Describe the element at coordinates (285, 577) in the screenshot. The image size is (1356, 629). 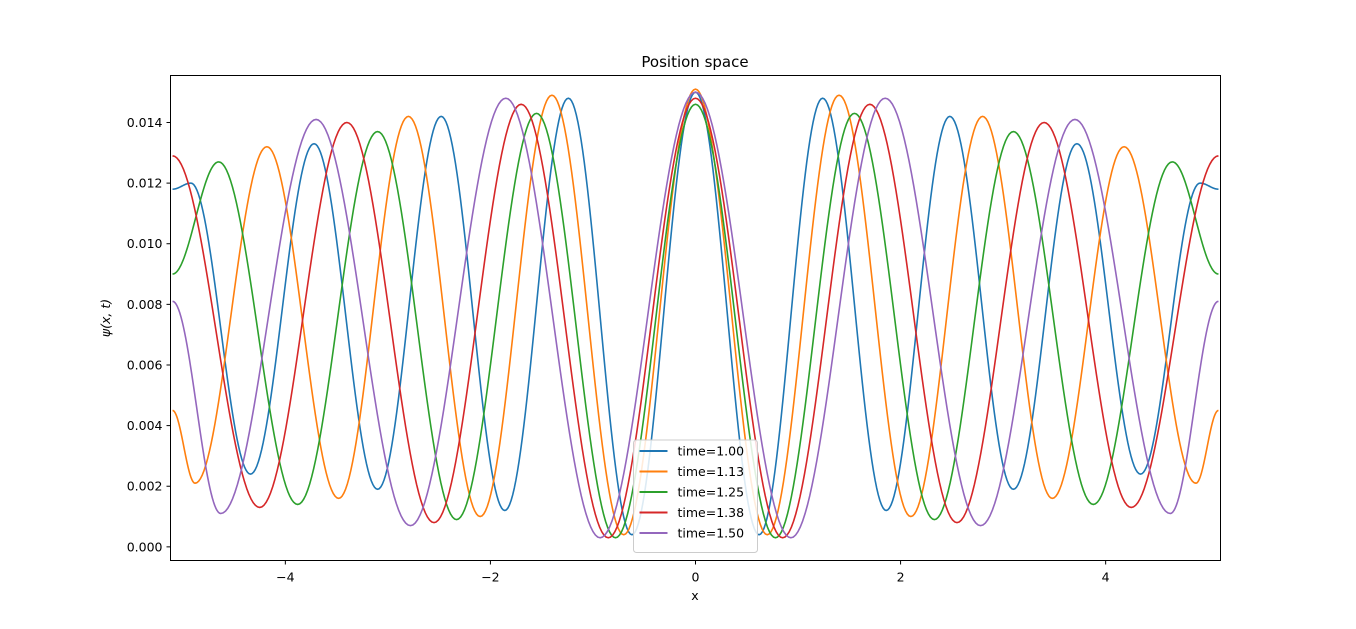
I see `x-tick-label: −4` at that location.